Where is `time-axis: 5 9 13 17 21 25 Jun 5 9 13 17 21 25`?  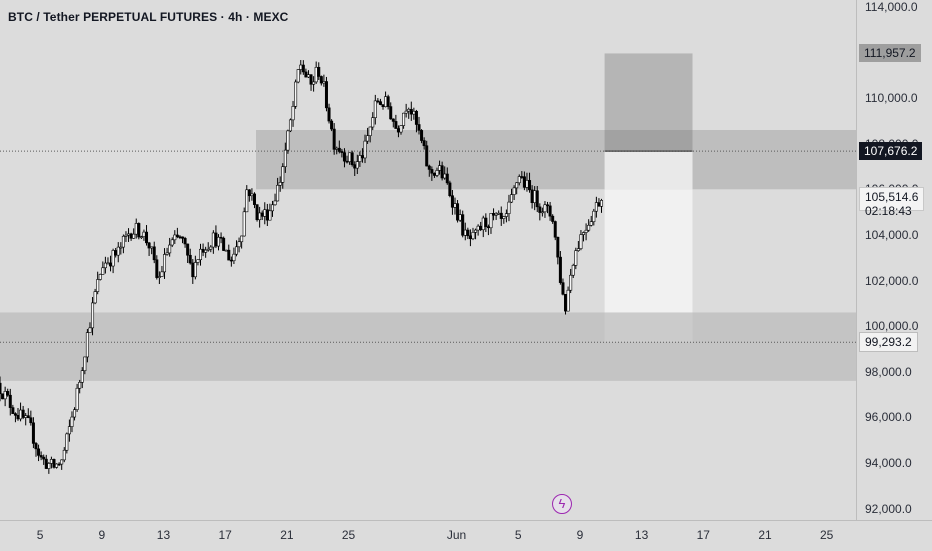
time-axis: 5 9 13 17 21 25 Jun 5 9 13 17 21 25 is located at coordinates (466, 535).